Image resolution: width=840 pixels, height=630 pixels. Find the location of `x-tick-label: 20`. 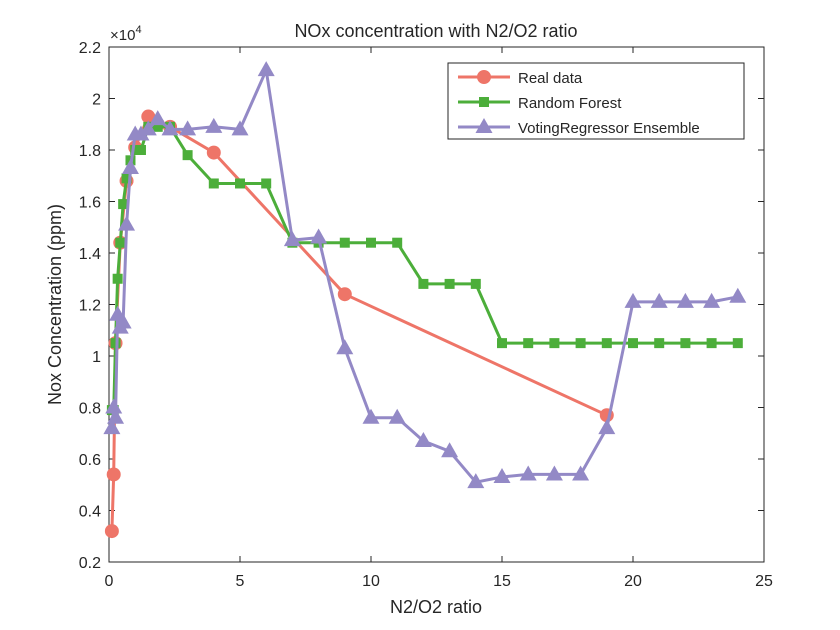

x-tick-label: 20 is located at coordinates (633, 581).